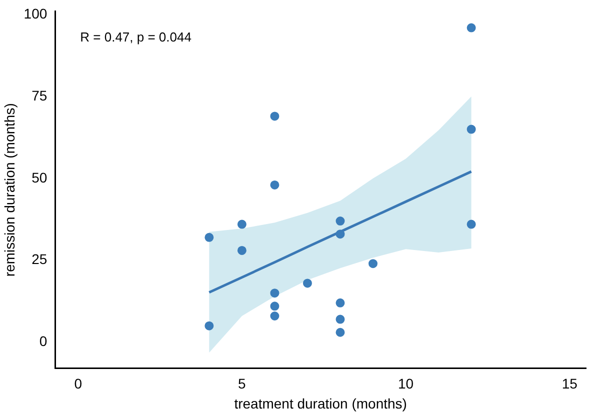 This screenshot has height=413, width=591. Describe the element at coordinates (136, 36) in the screenshot. I see `annotation: R = 0.47, p = 0.044` at that location.